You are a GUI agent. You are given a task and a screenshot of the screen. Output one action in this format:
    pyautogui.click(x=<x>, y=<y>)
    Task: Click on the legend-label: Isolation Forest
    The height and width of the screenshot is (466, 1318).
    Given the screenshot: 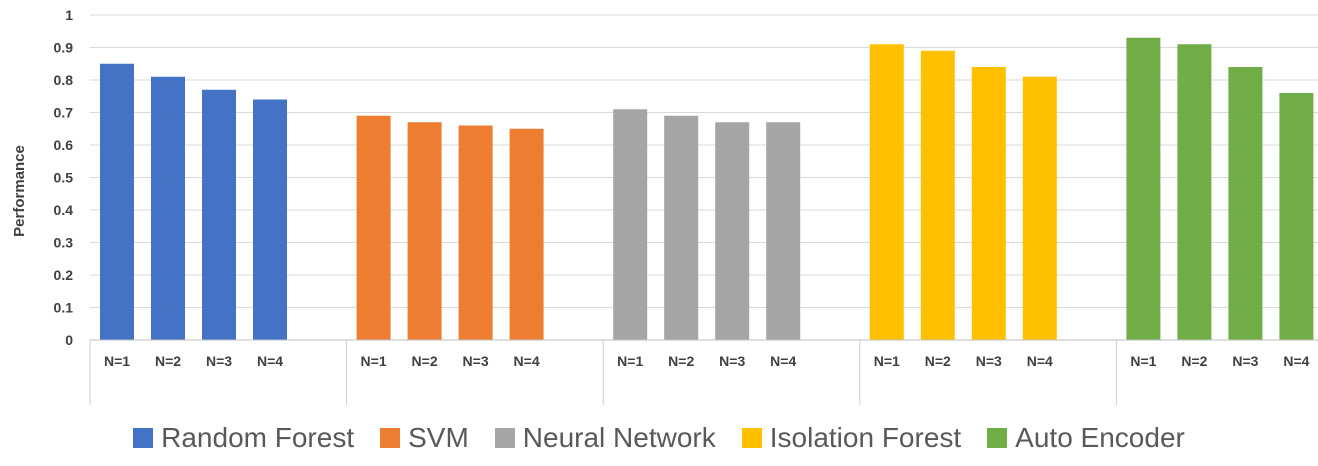 What is the action you would take?
    pyautogui.click(x=865, y=437)
    